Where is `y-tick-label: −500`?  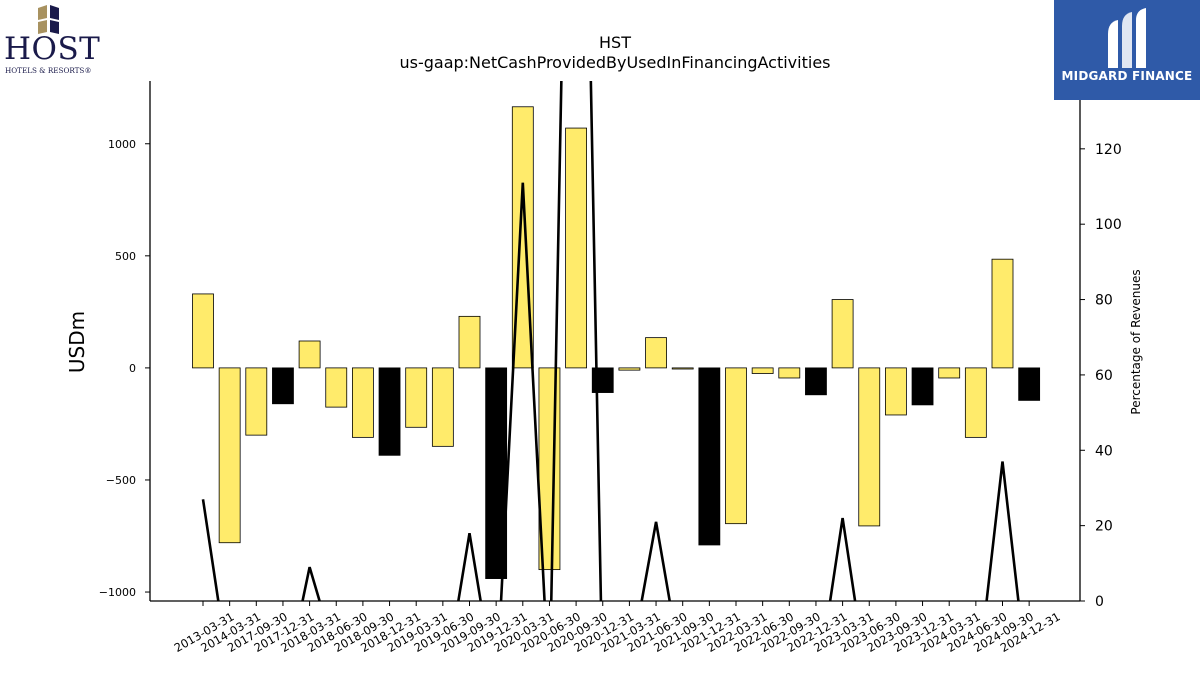
y-tick-label: −500 is located at coordinates (121, 480).